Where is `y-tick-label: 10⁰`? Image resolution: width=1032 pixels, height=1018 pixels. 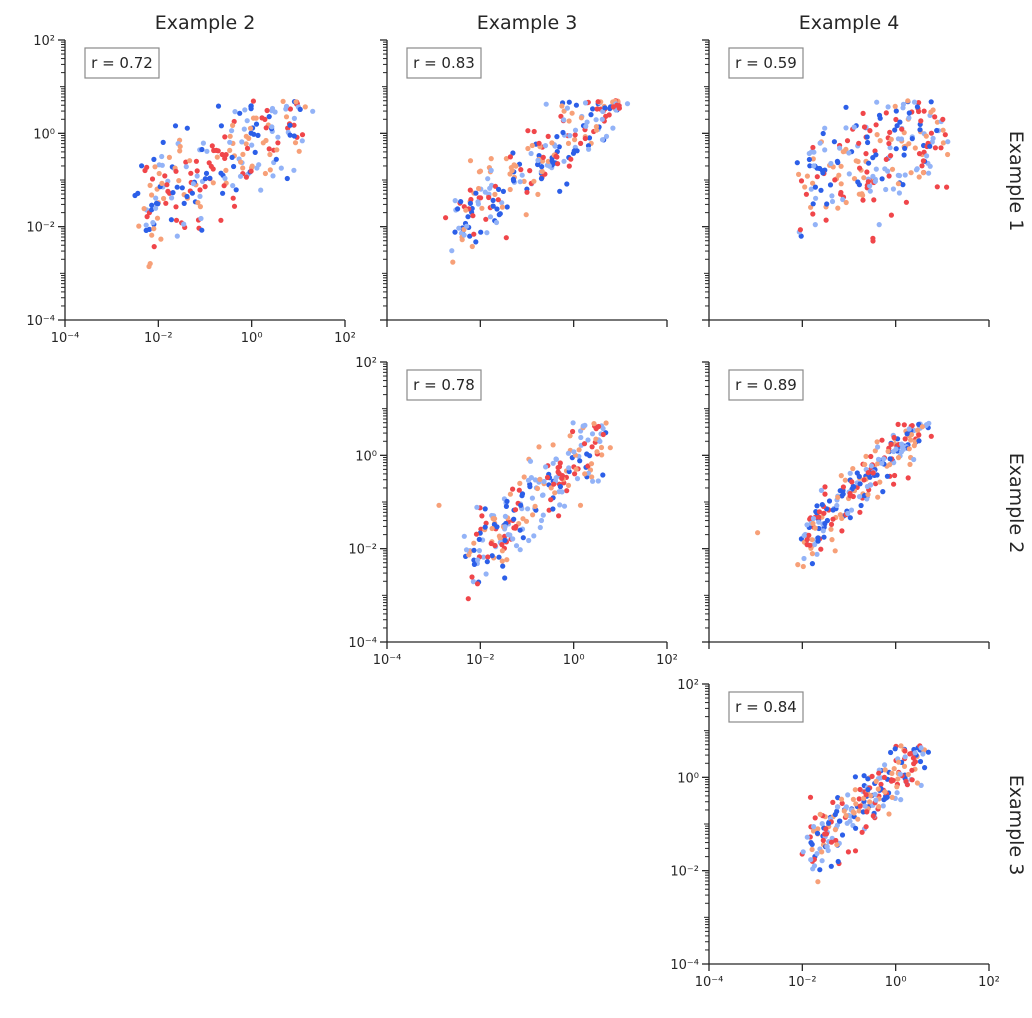
y-tick-label: 10⁰ is located at coordinates (366, 456).